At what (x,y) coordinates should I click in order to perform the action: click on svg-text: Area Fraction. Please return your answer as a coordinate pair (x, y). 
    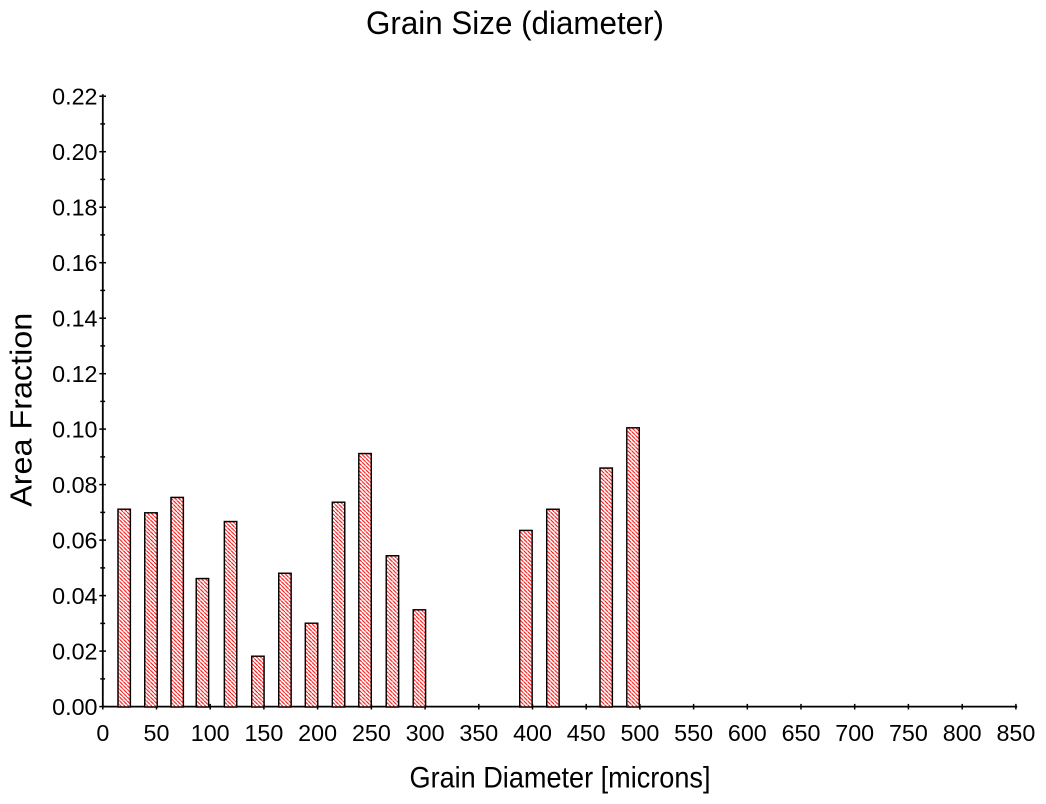
    Looking at the image, I should click on (22, 410).